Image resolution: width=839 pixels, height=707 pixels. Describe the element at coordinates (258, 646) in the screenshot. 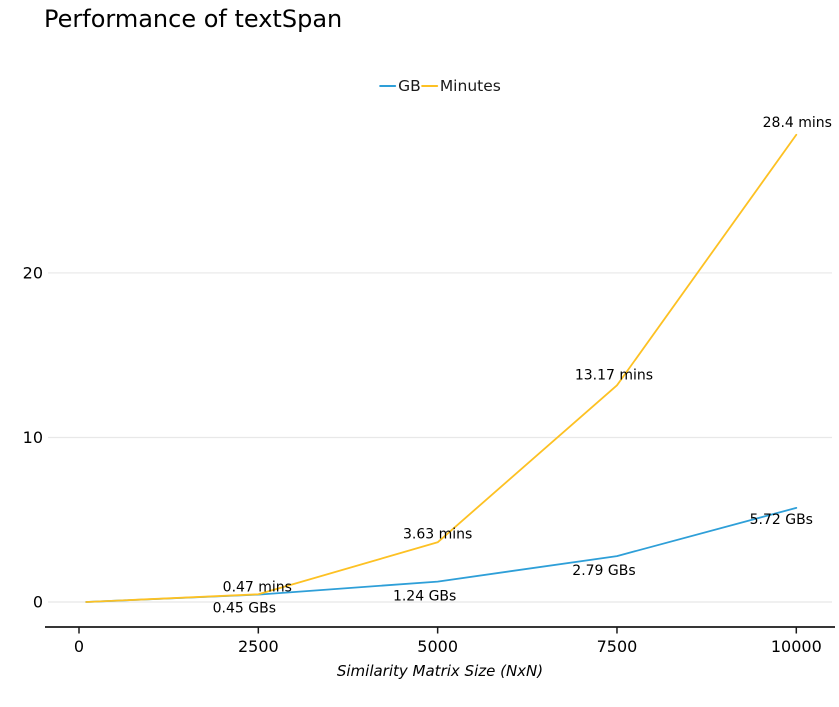

I see `x-tick-label: 2500` at that location.